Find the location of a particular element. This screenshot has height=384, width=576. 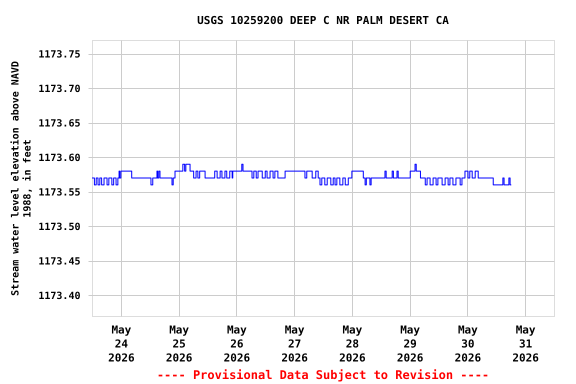

y-tick-label: 1173.65 is located at coordinates (59, 124).